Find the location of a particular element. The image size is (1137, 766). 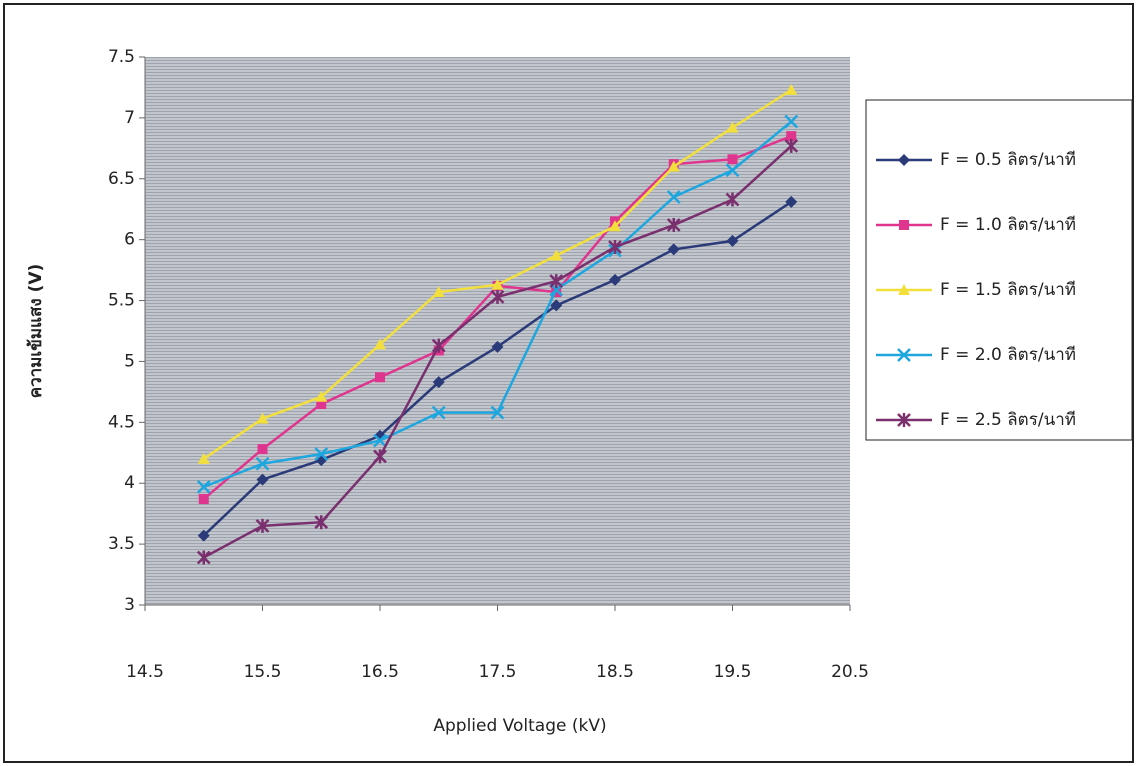

y-tick-label: 7 is located at coordinates (129, 118).